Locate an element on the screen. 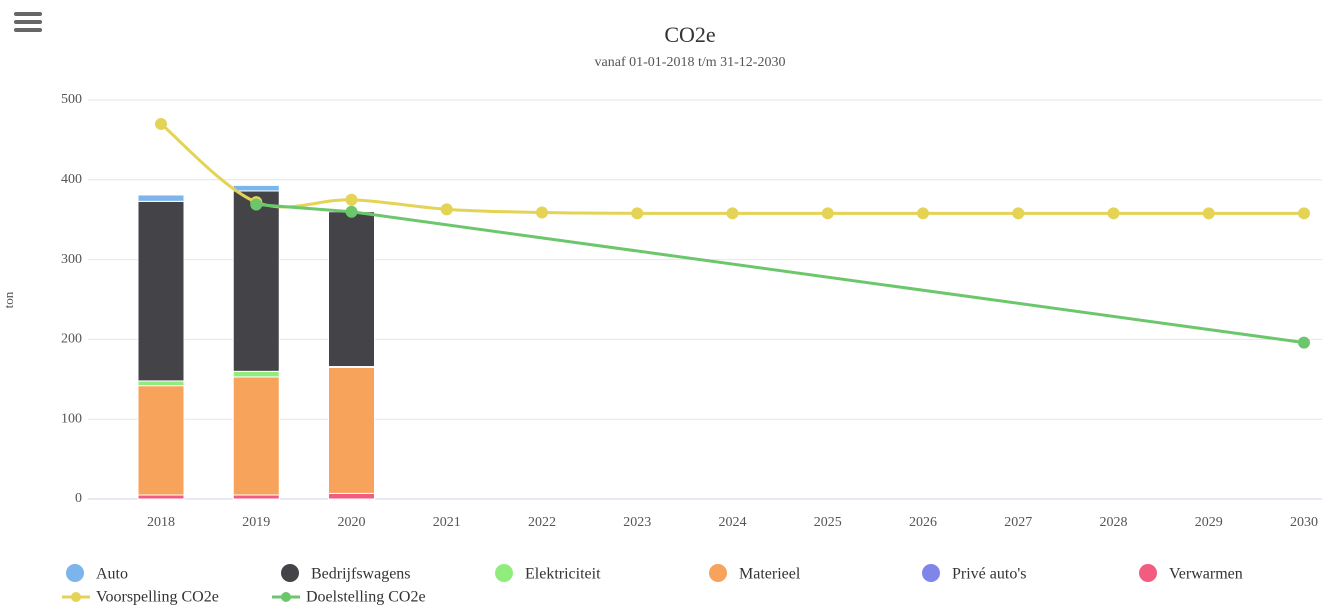  legend-item: Doelstelling CO2e is located at coordinates (349, 597).